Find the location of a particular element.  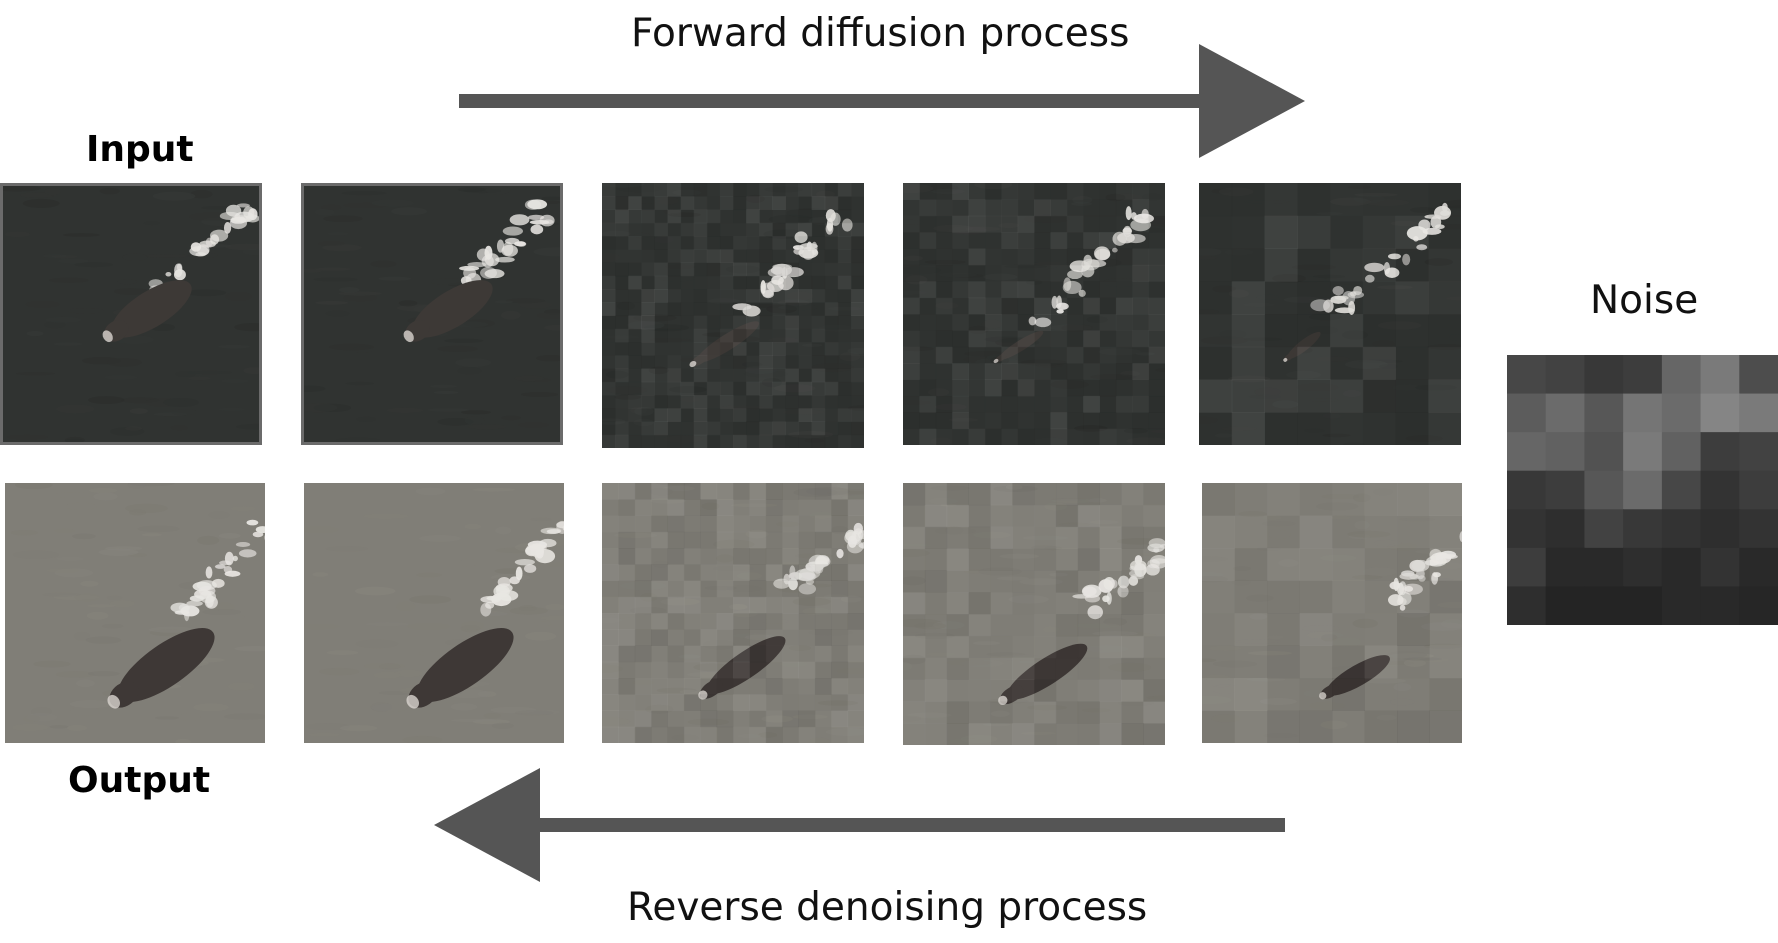

forward-arrow-head is located at coordinates (1252, 101).